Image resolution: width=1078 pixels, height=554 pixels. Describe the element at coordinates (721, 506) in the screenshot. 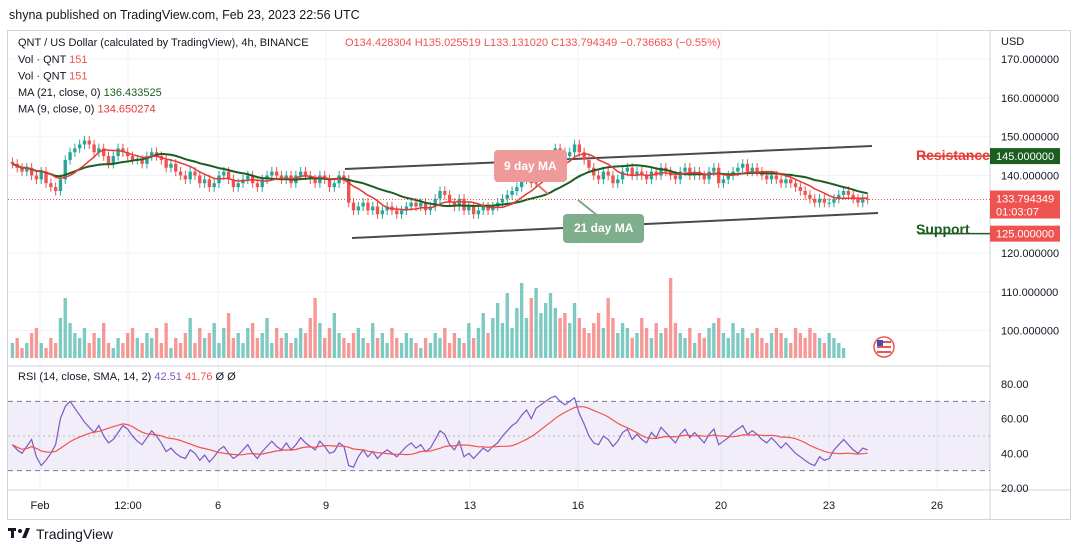

I see `time-tick-label: 20` at that location.